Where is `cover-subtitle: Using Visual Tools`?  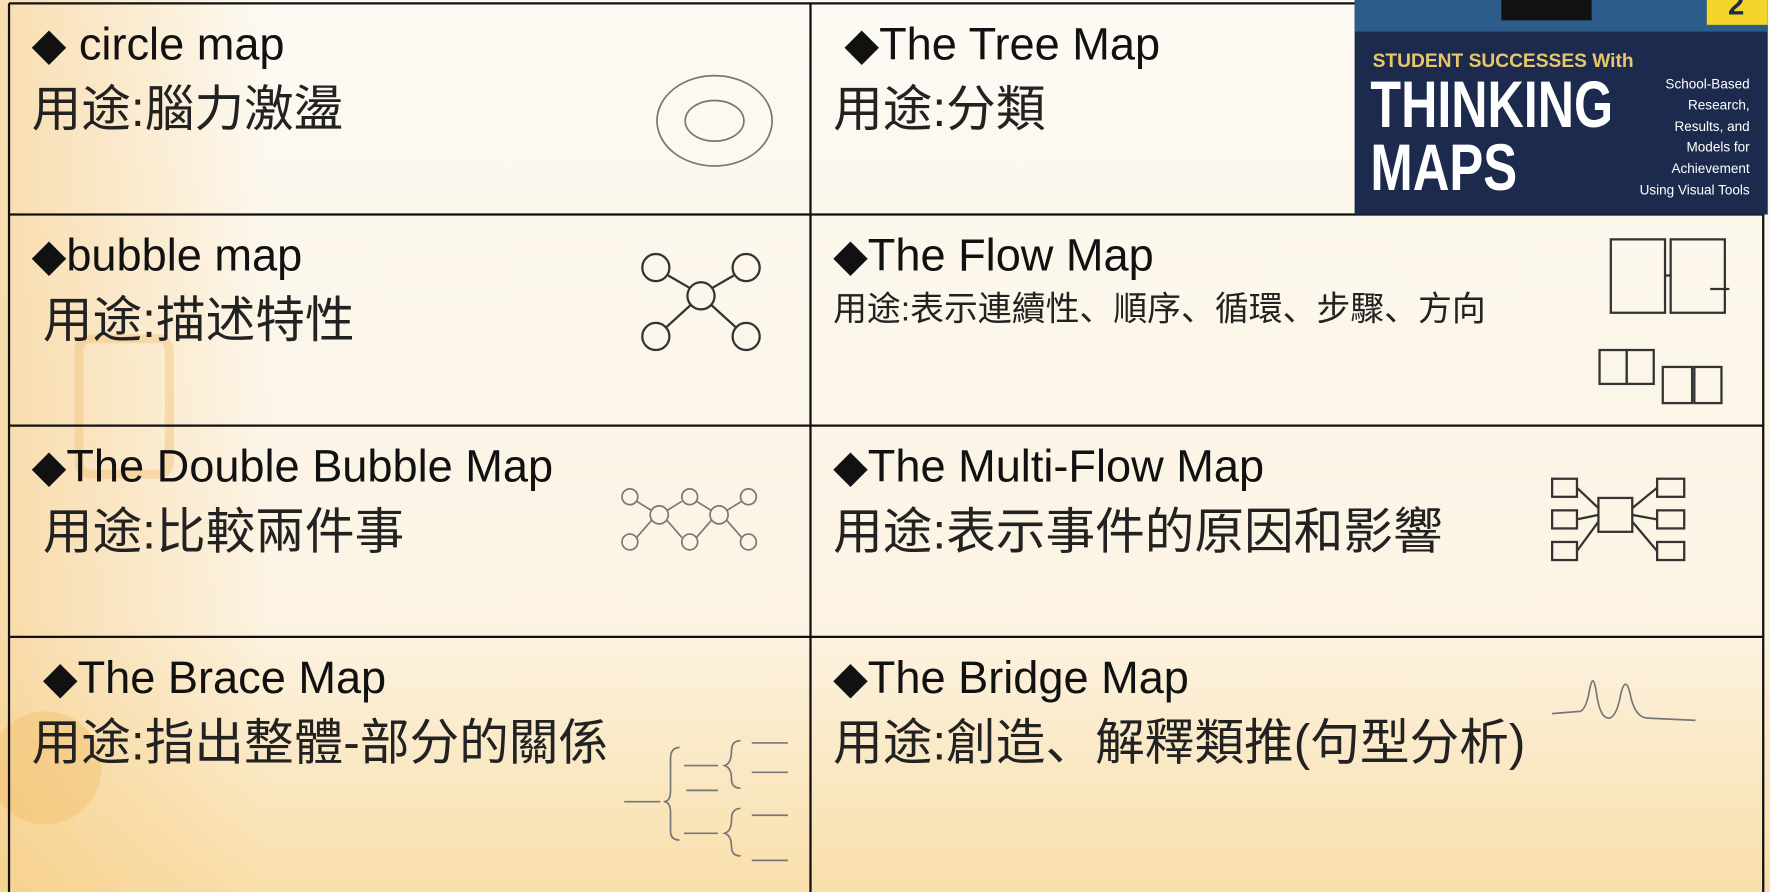
cover-subtitle: Using Visual Tools is located at coordinates (1695, 189).